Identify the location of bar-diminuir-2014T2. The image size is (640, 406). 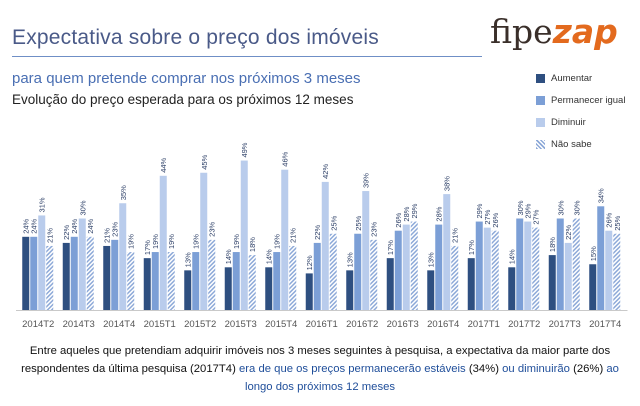
(42, 262).